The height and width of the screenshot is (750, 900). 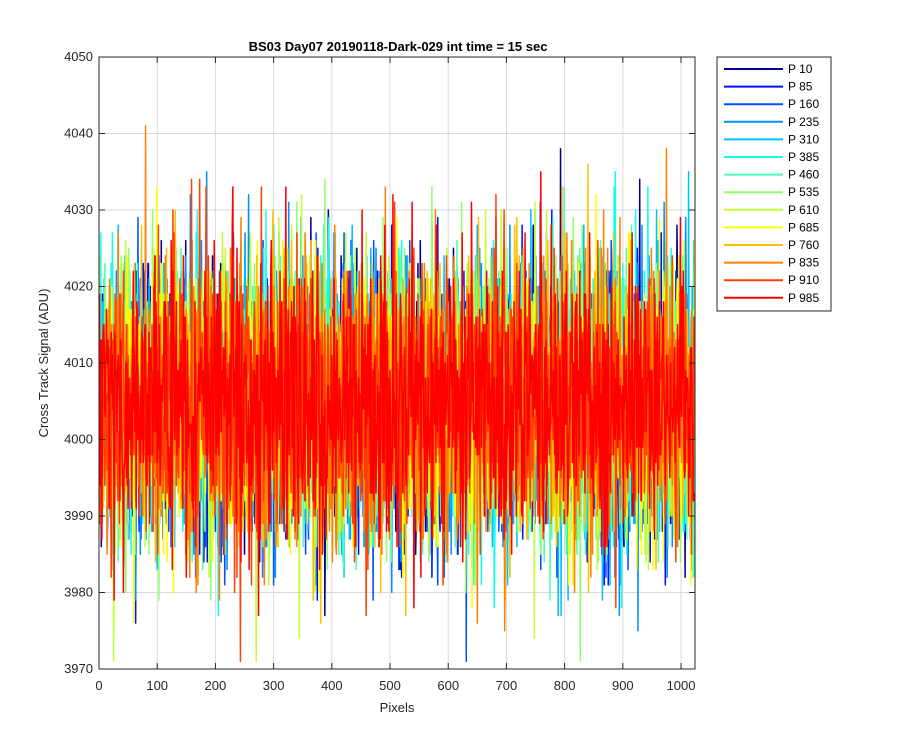 I want to click on y-tick-label: 3980, so click(x=78, y=592).